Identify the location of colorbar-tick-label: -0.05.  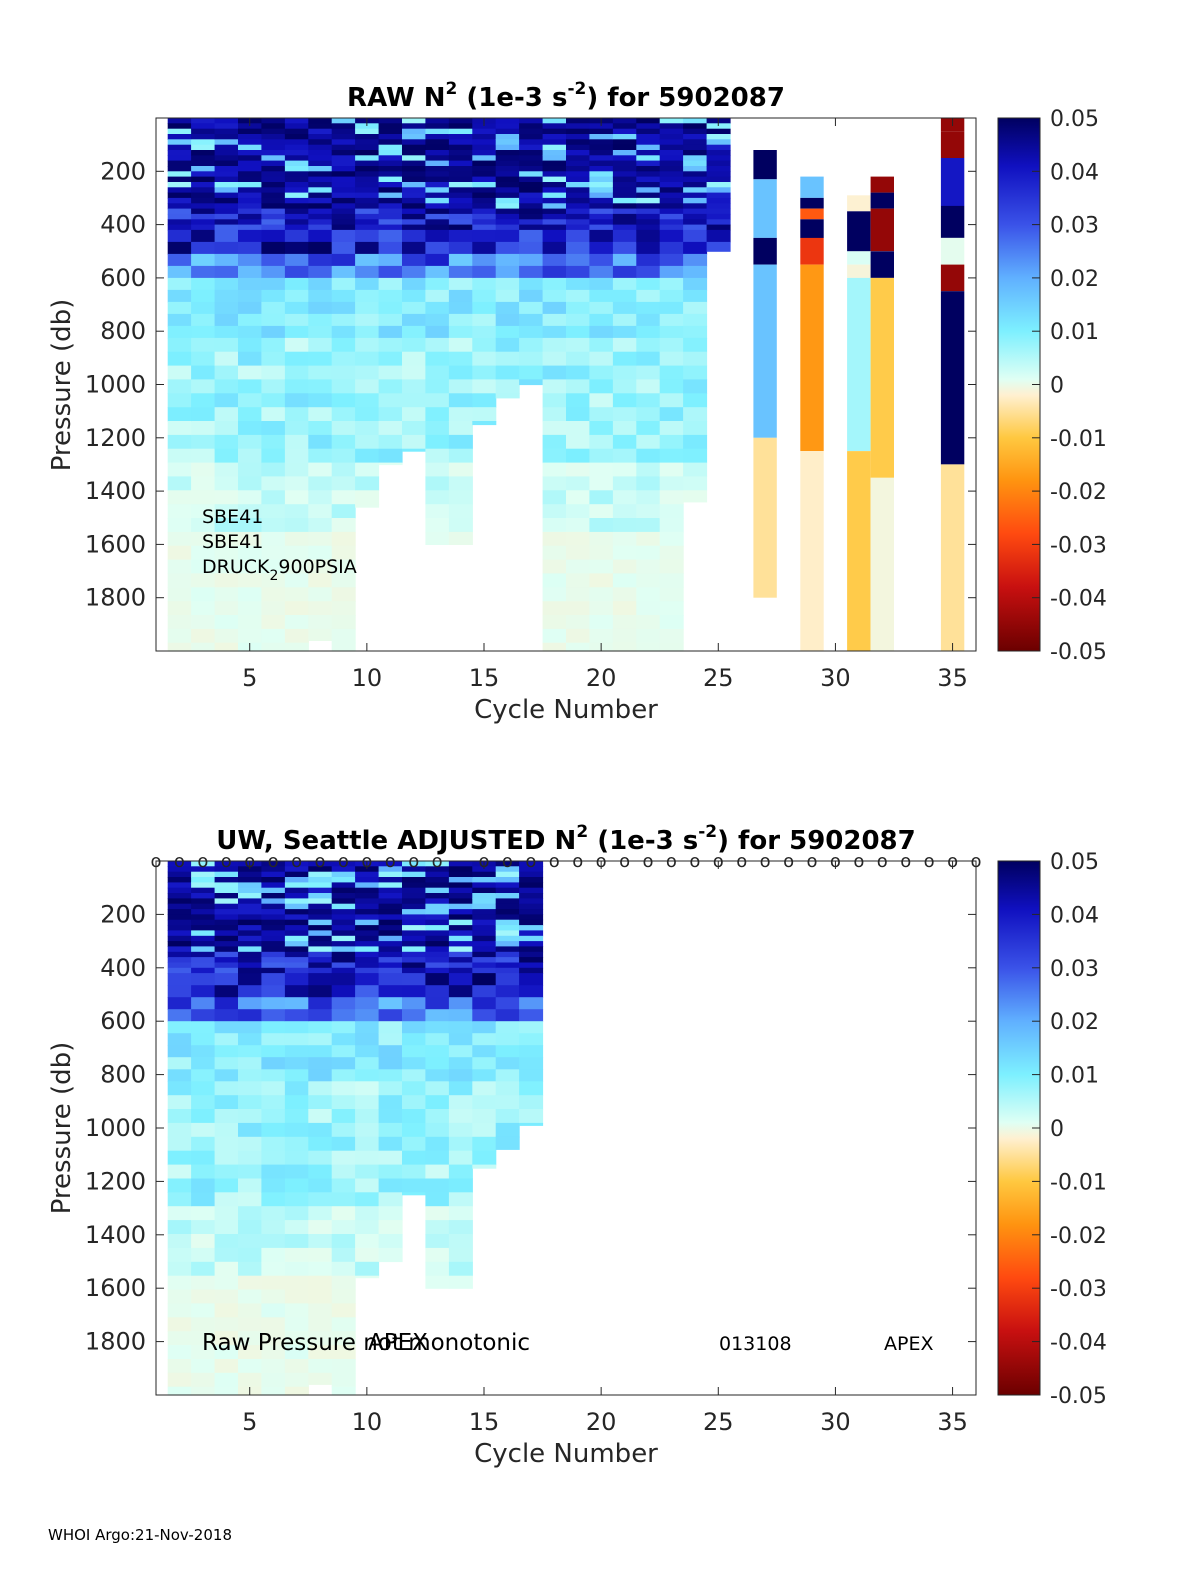
(1078, 652).